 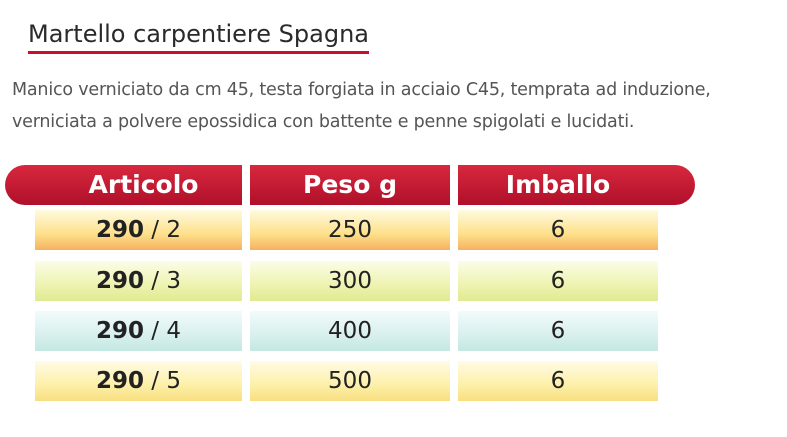 I want to click on header-bar, so click(x=350, y=185).